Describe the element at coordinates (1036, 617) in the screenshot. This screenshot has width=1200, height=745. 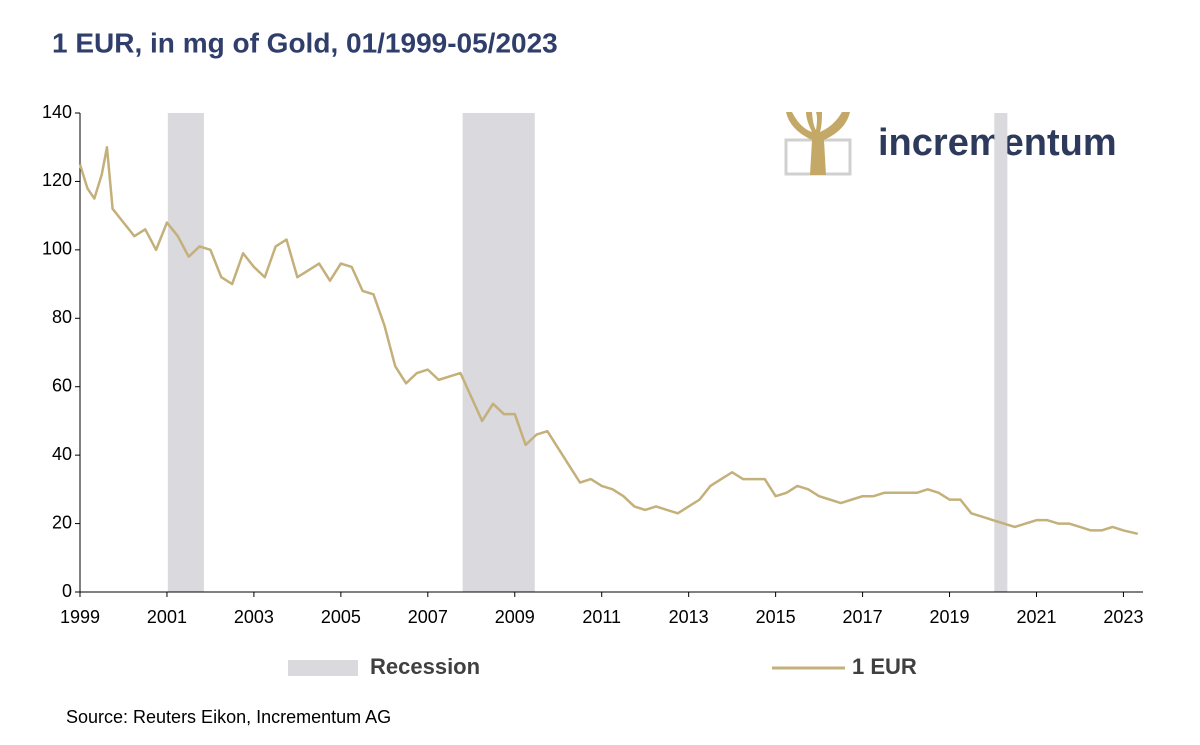
I see `x-tick-label: 2021` at that location.